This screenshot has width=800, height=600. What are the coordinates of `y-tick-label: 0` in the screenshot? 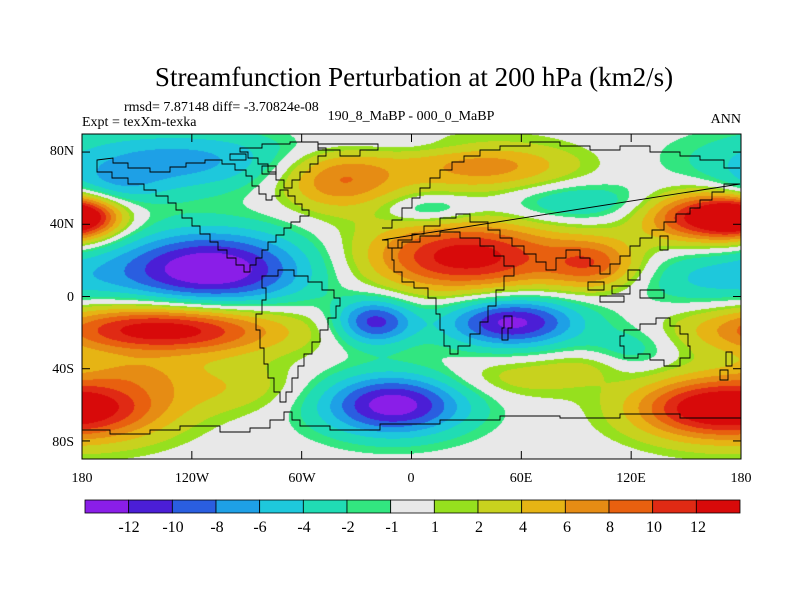 It's located at (70, 297).